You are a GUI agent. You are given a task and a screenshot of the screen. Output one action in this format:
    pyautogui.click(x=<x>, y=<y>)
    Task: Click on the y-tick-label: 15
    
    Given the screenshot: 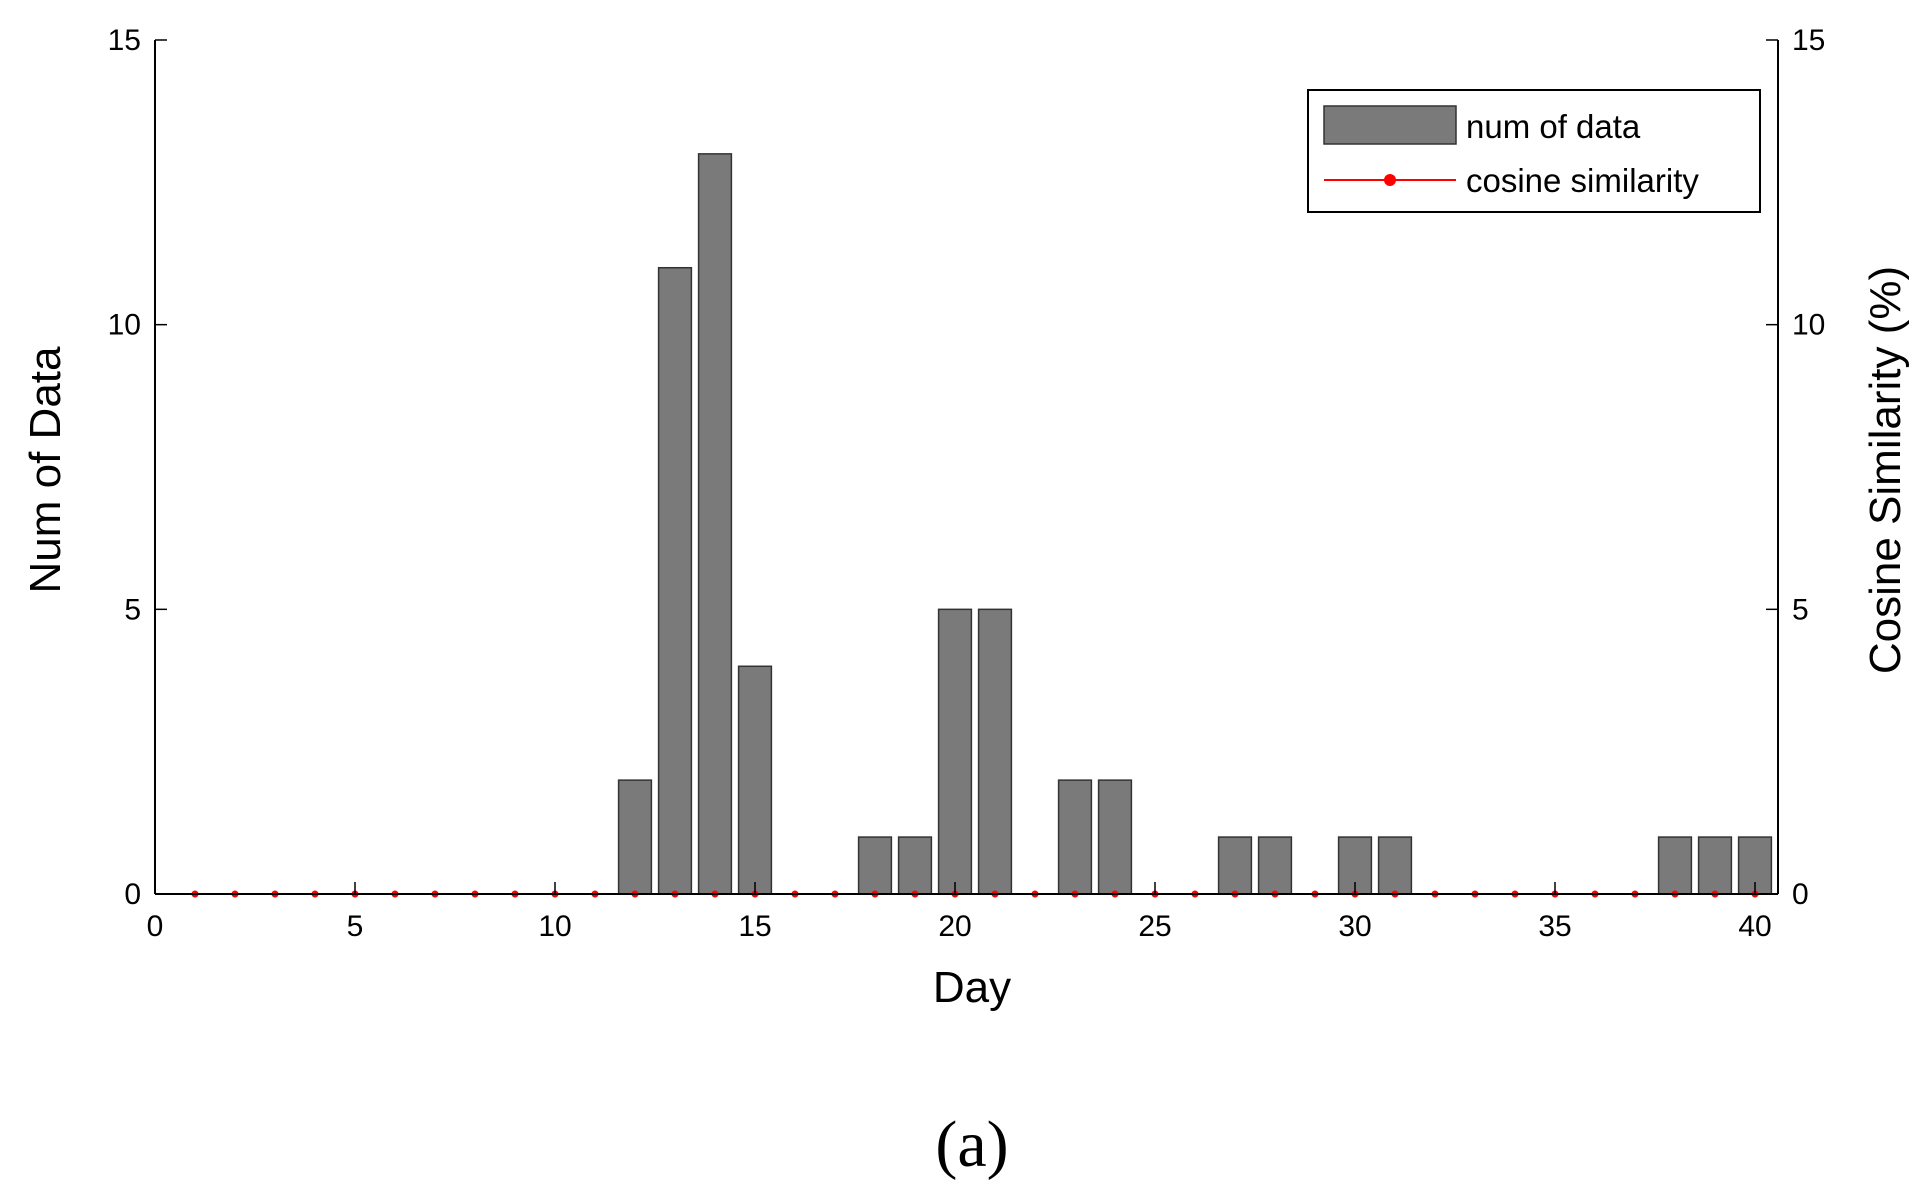 What is the action you would take?
    pyautogui.click(x=124, y=40)
    